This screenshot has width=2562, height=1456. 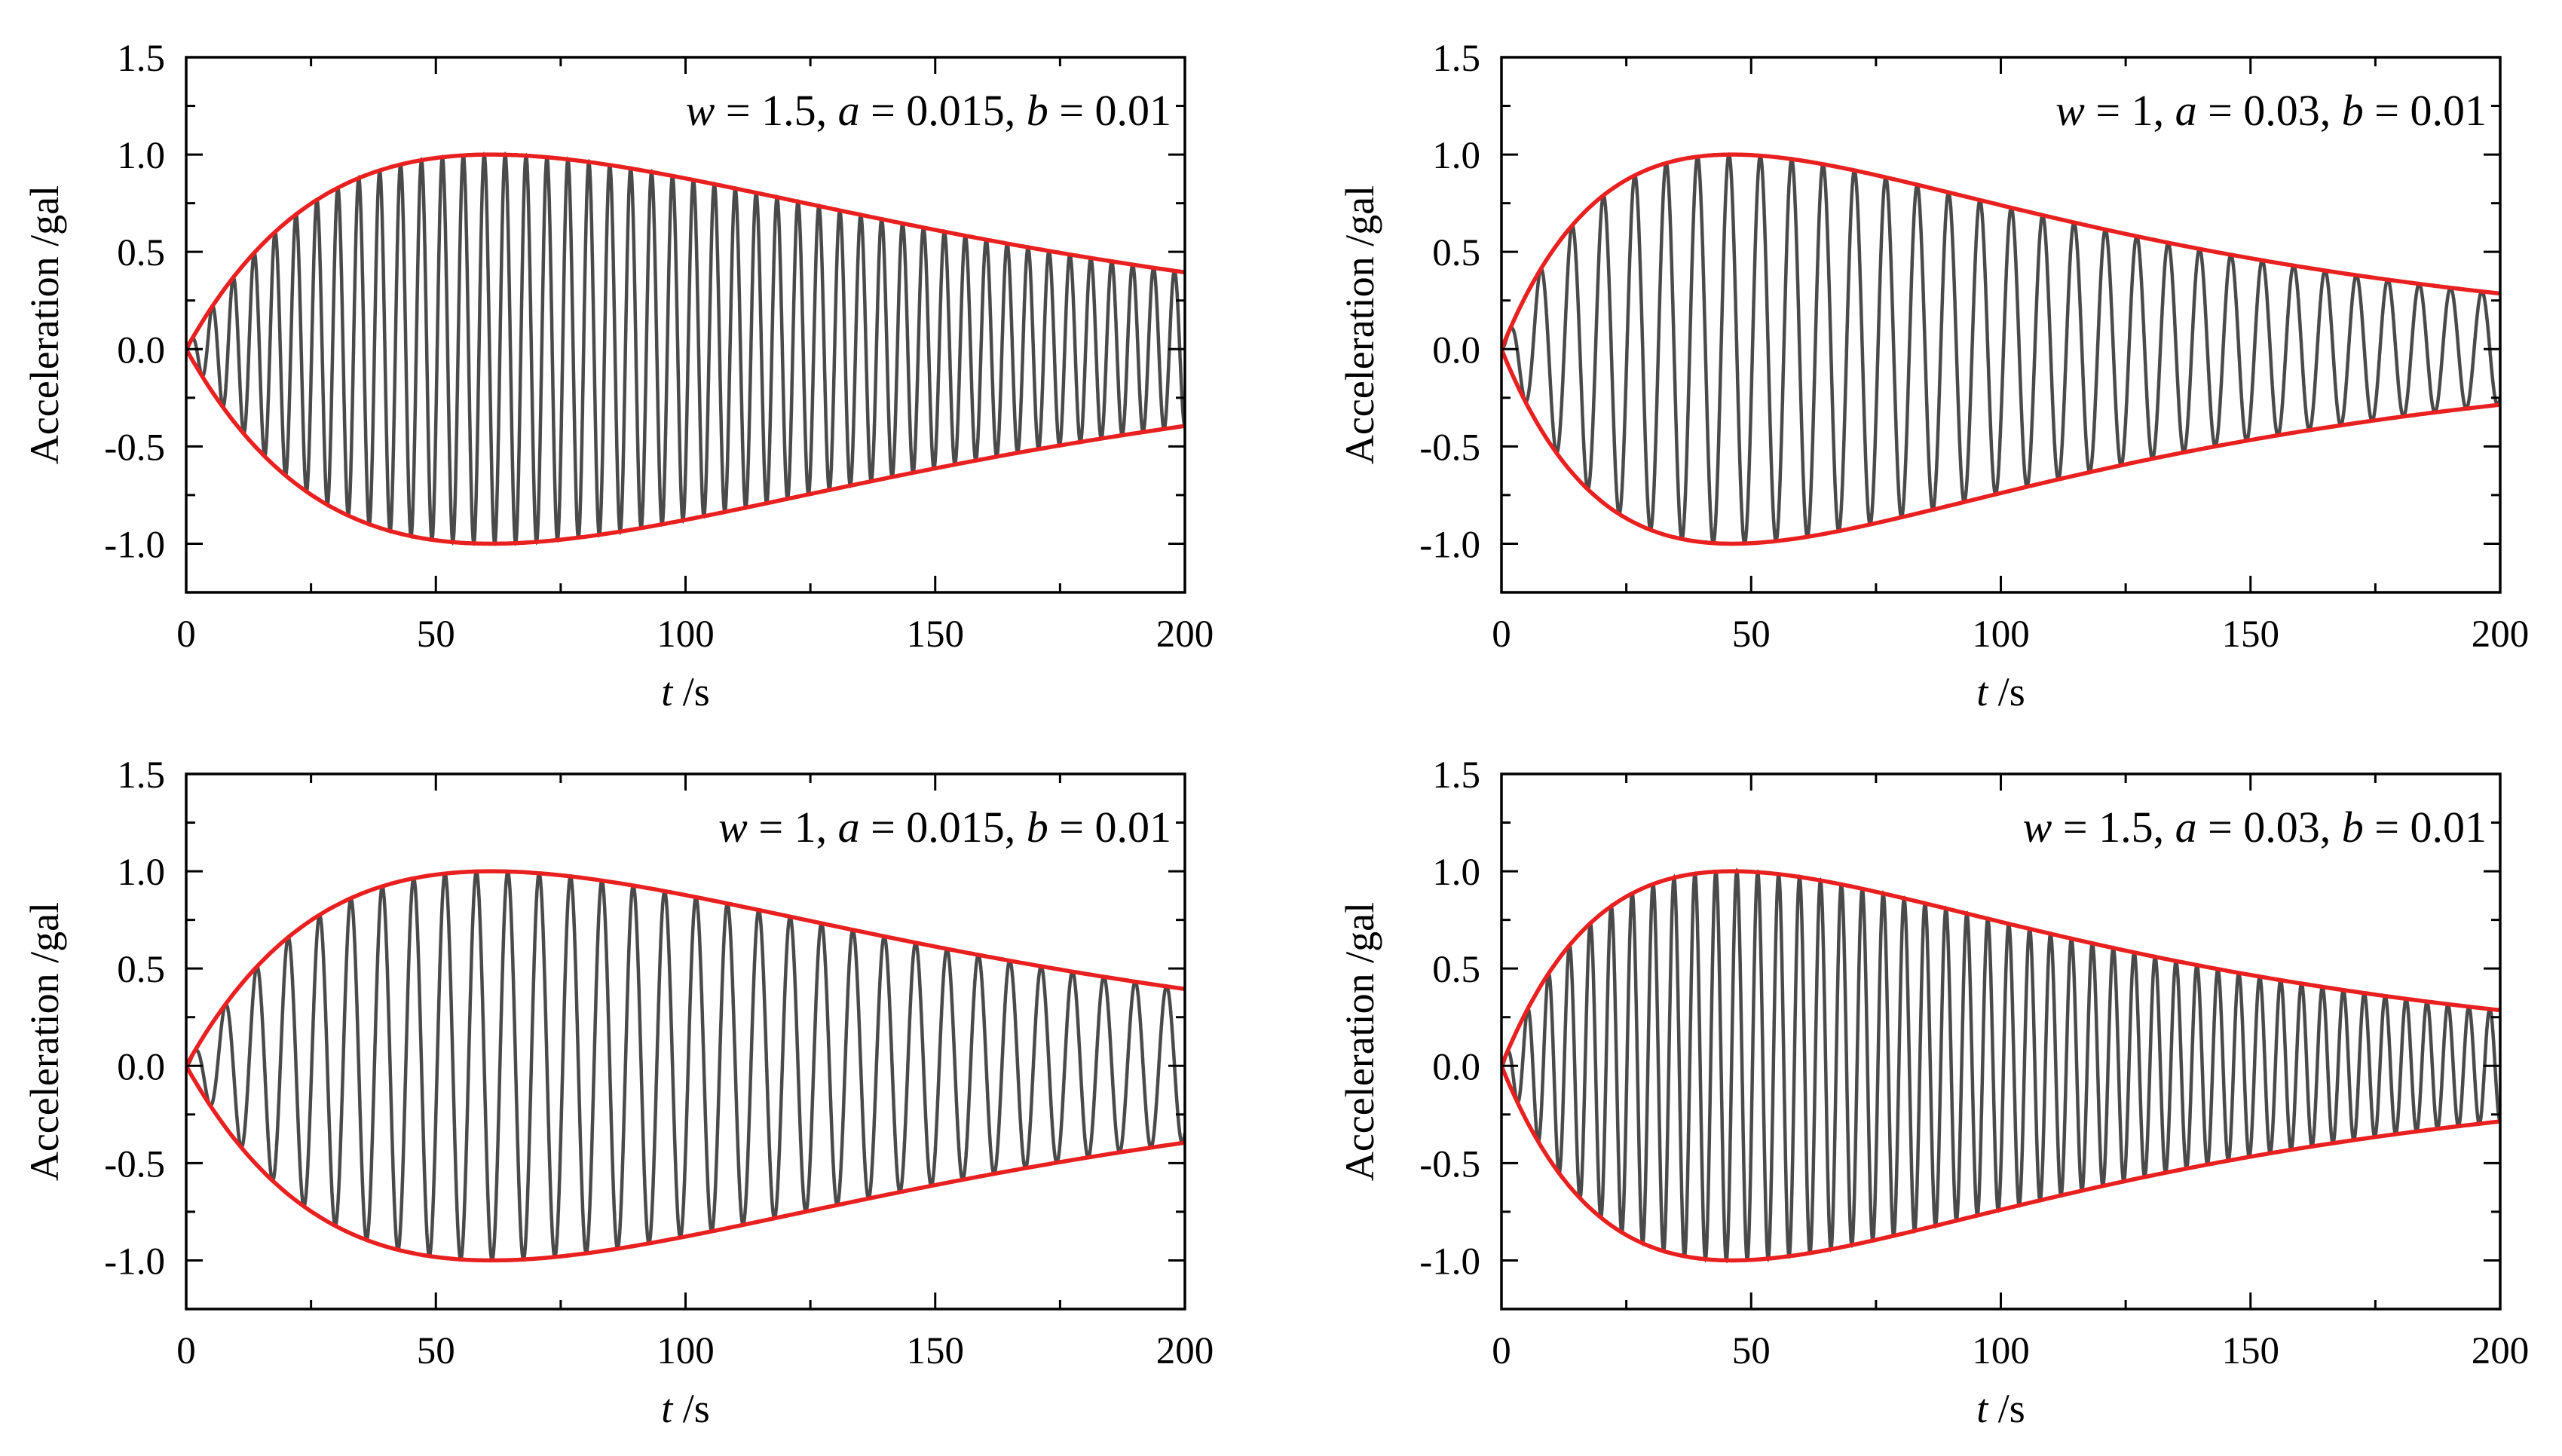 I want to click on parameter-annotation: w = 1, a = 0.03, b = 0.01, so click(x=2271, y=110).